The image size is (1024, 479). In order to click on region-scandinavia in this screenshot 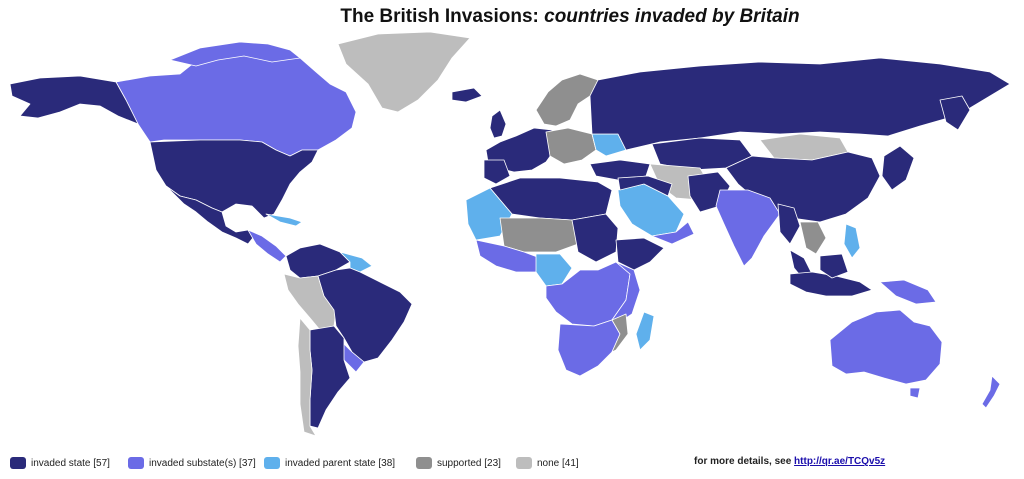, I will do `click(567, 100)`.